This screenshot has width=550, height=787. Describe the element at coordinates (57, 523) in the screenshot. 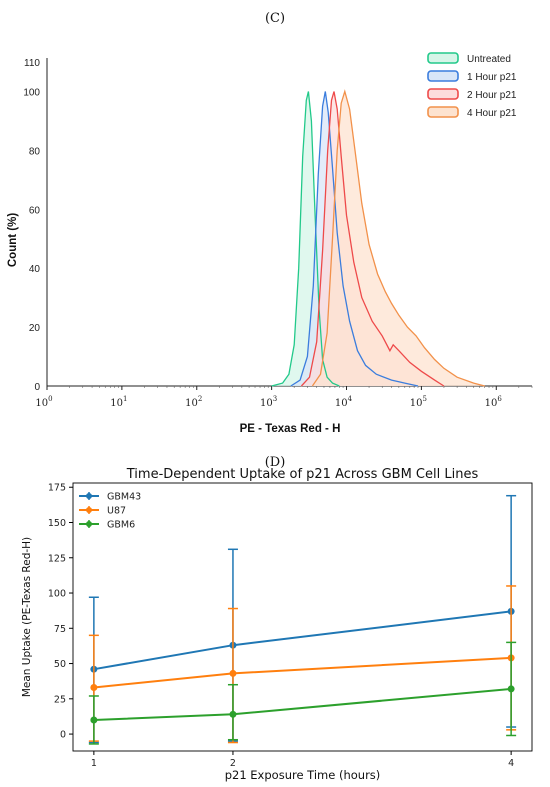

I see `y-tick-label: 150` at that location.